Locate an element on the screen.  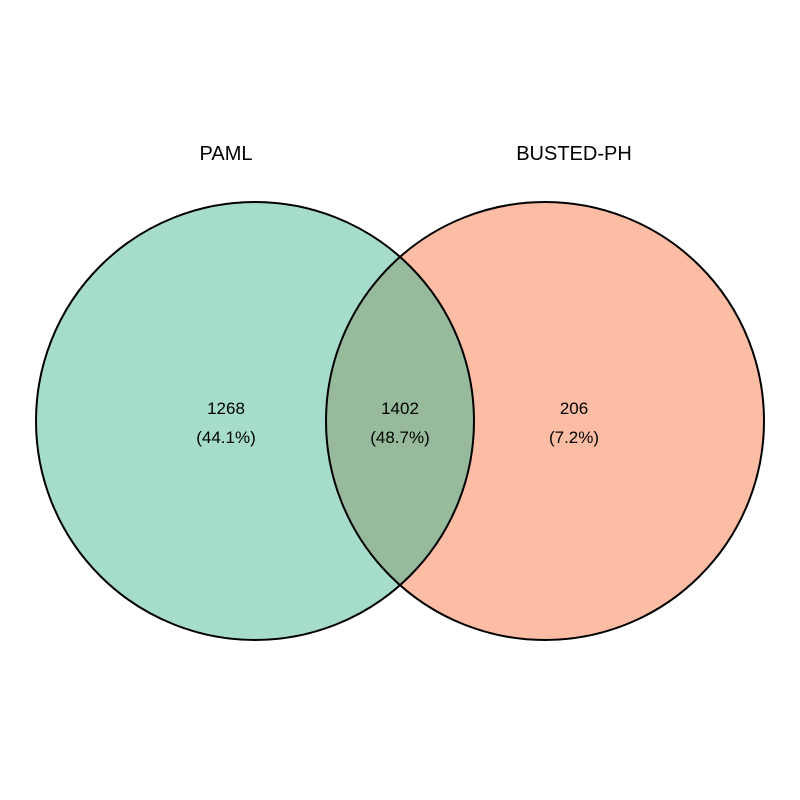
busted-ph-set-label: BUSTED-PH is located at coordinates (574, 154).